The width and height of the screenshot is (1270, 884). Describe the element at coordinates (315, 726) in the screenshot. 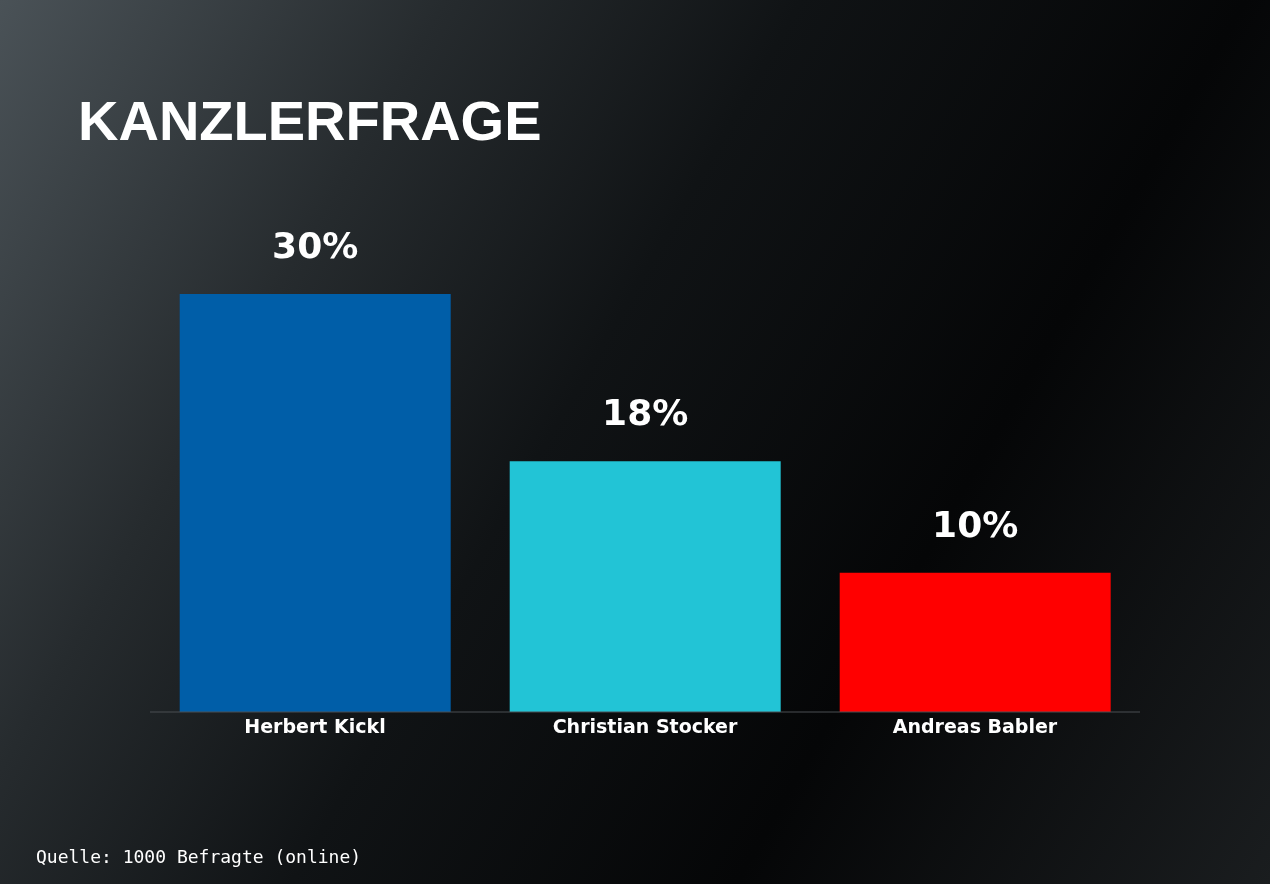

I see `x-tick-label: Herbert Kickl` at that location.